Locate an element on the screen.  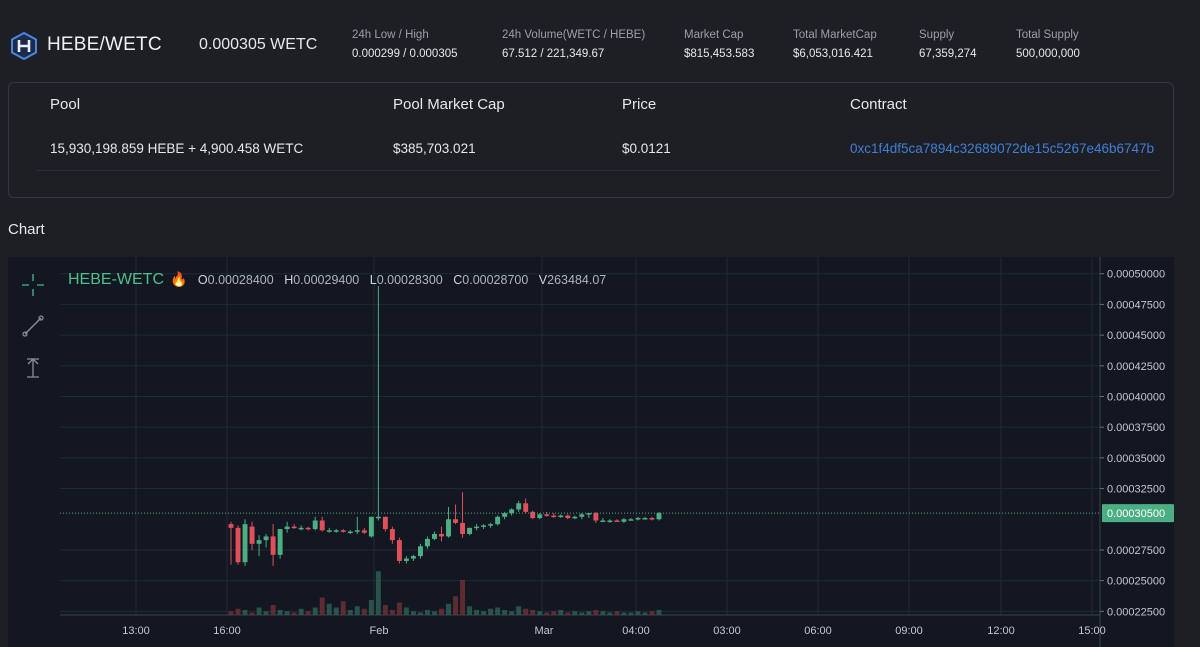
volume-value: 263484.07 is located at coordinates (577, 280).